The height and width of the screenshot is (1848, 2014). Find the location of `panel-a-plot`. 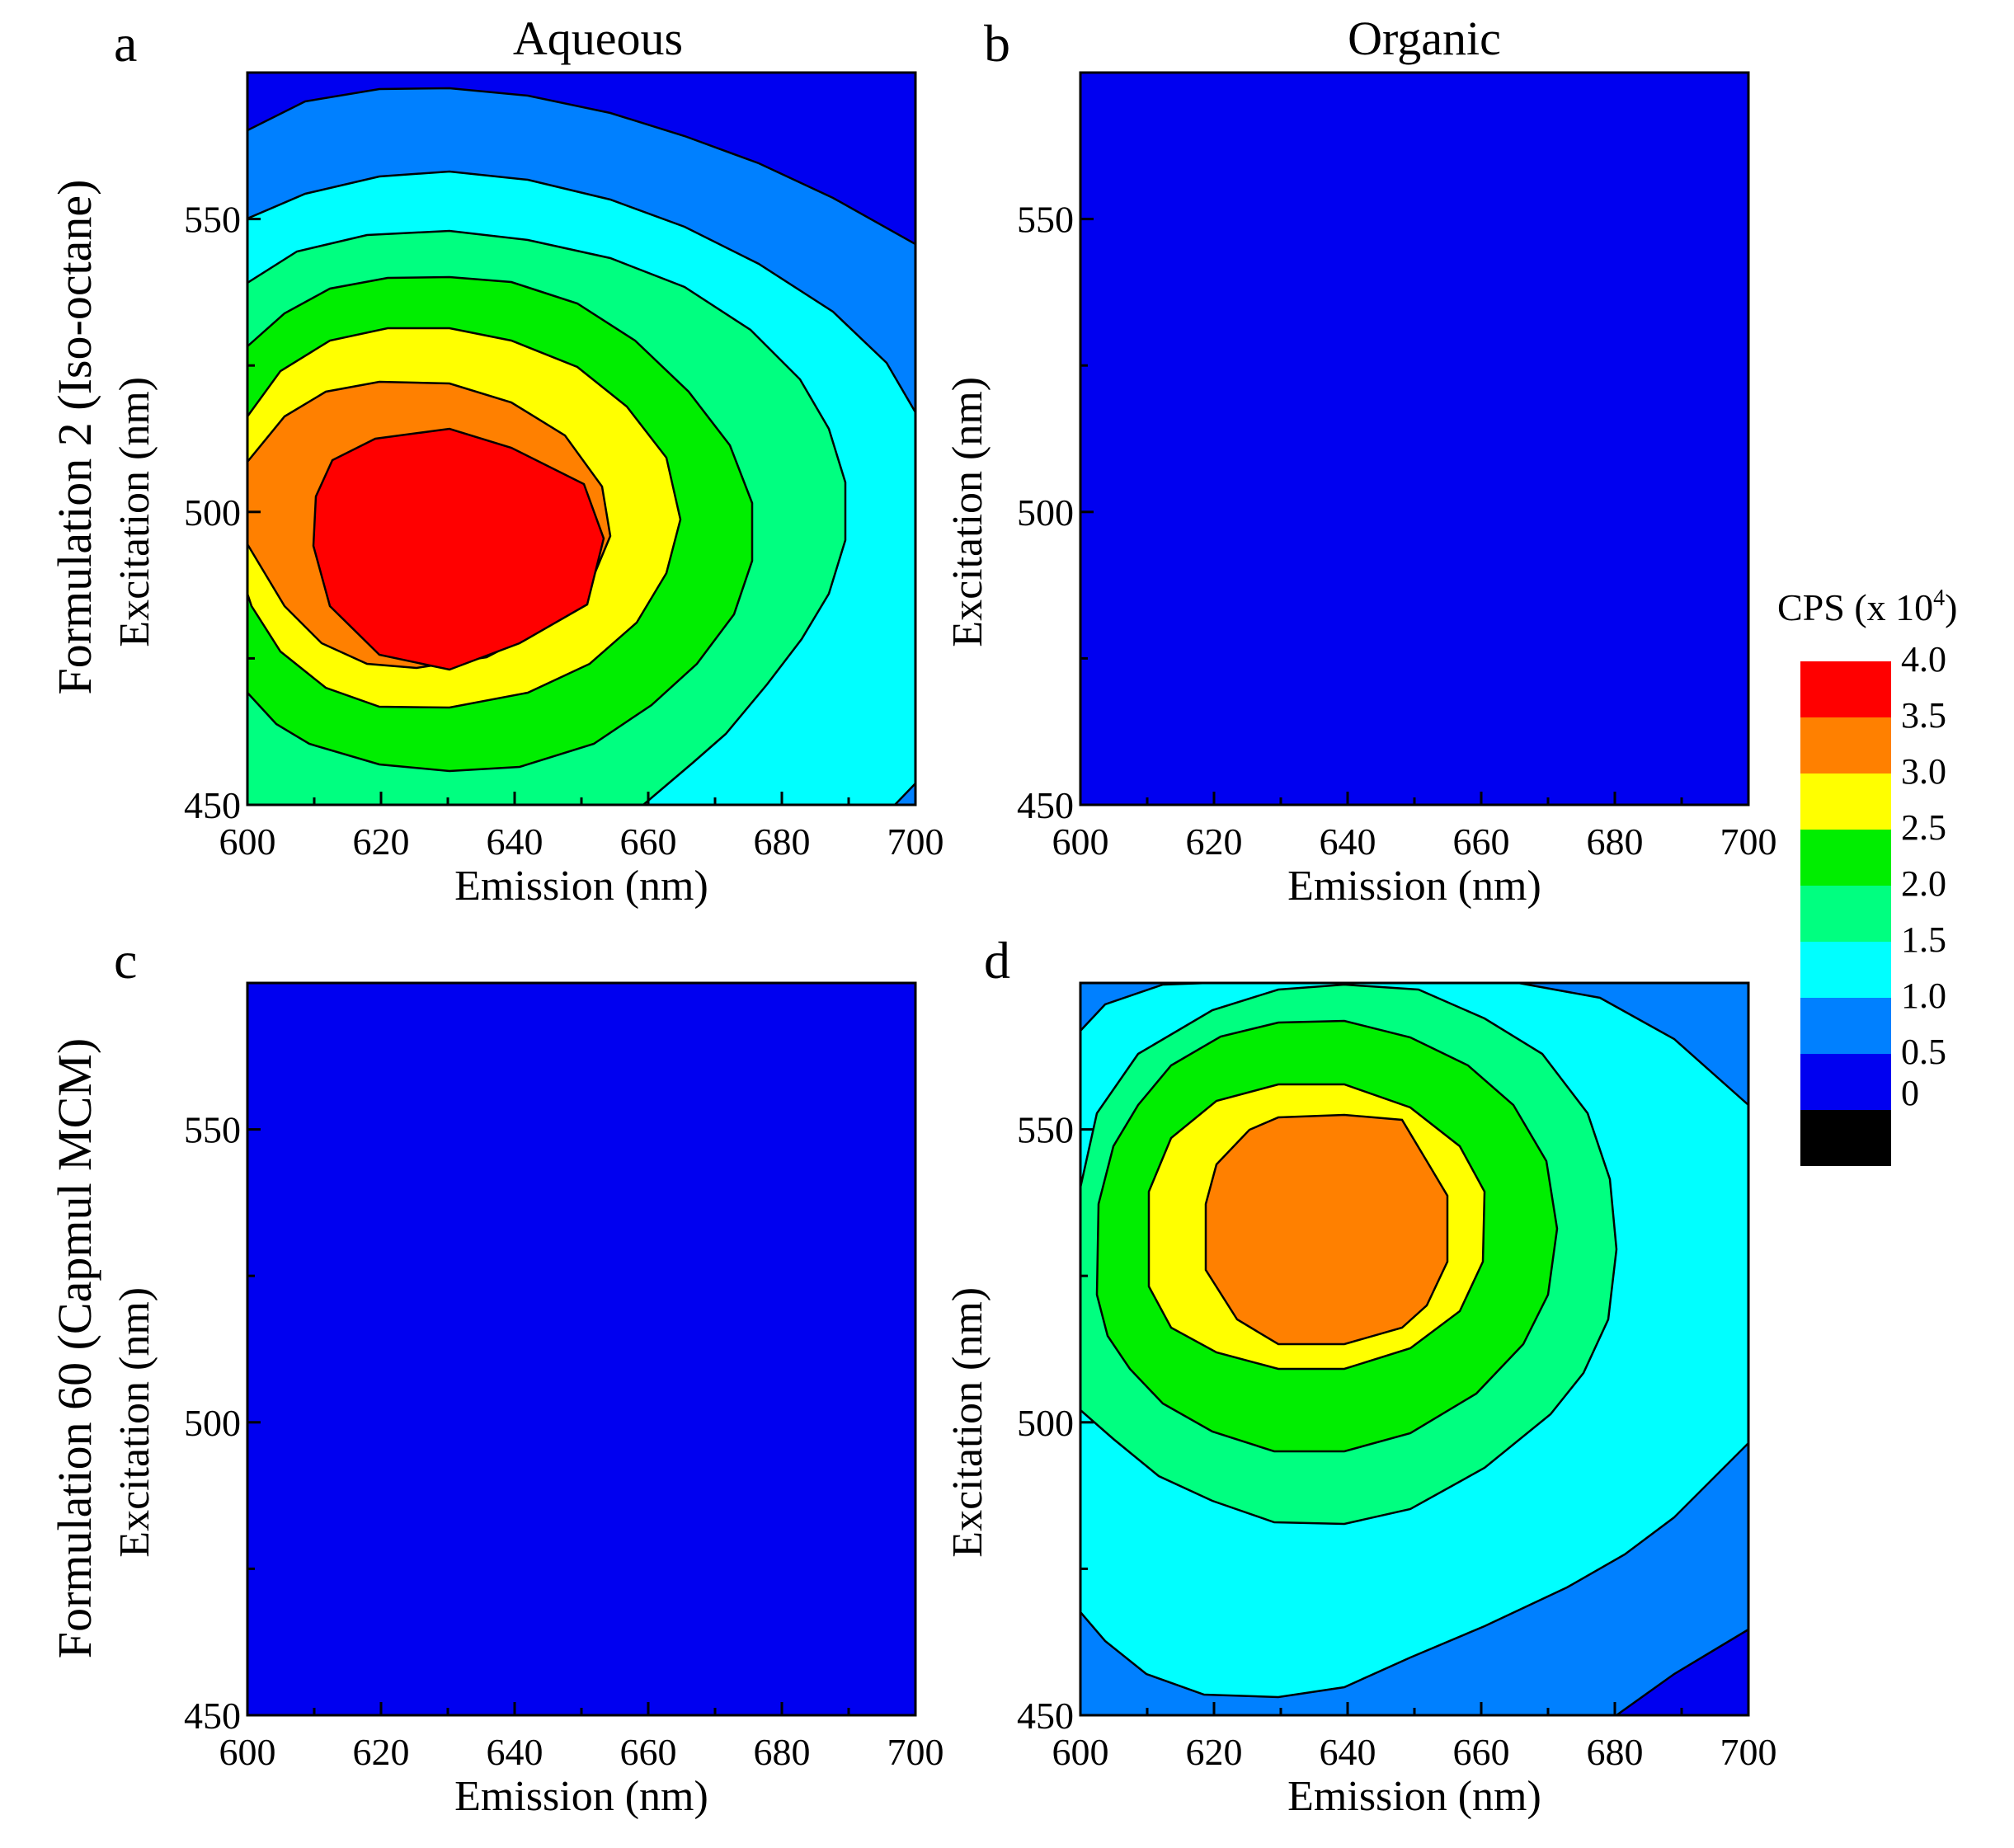

panel-a-plot is located at coordinates (581, 439).